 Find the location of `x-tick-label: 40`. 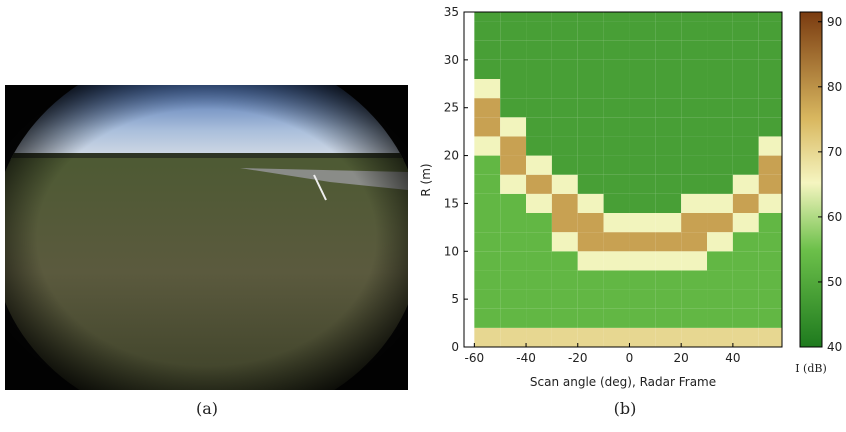

x-tick-label: 40 is located at coordinates (732, 358).